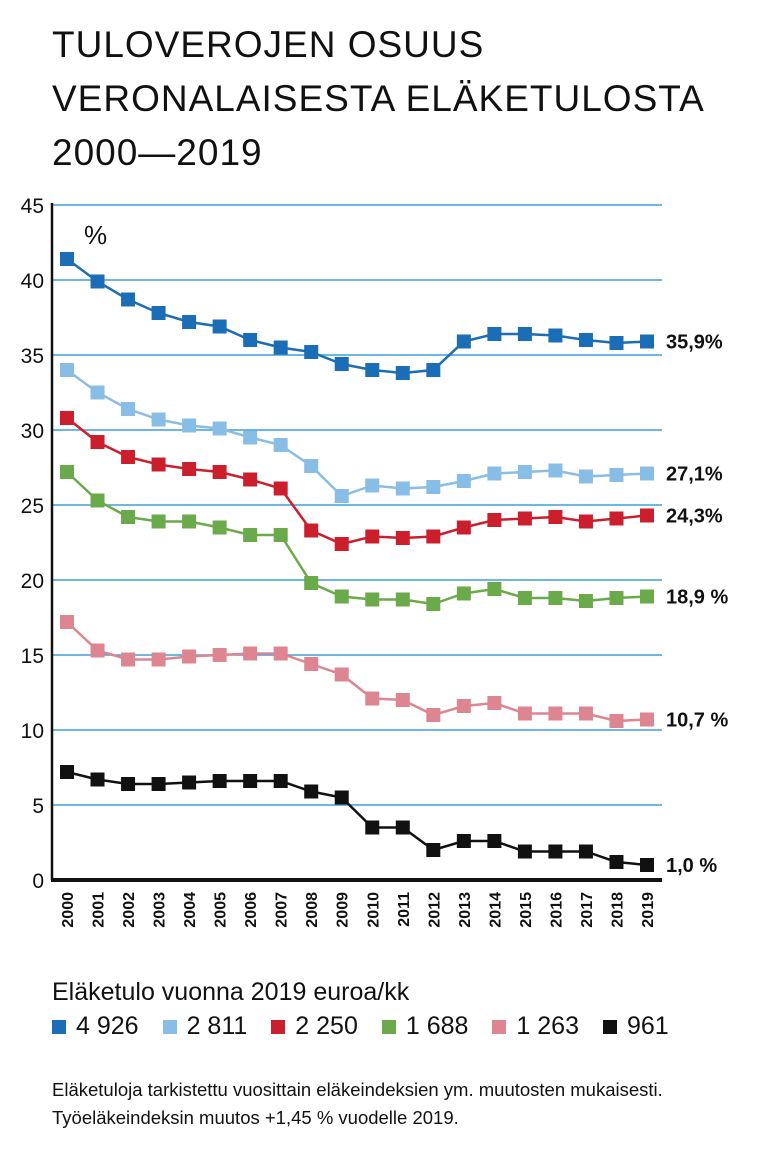 The image size is (770, 1150). What do you see at coordinates (697, 721) in the screenshot?
I see `end-value-label: 10,7 %` at bounding box center [697, 721].